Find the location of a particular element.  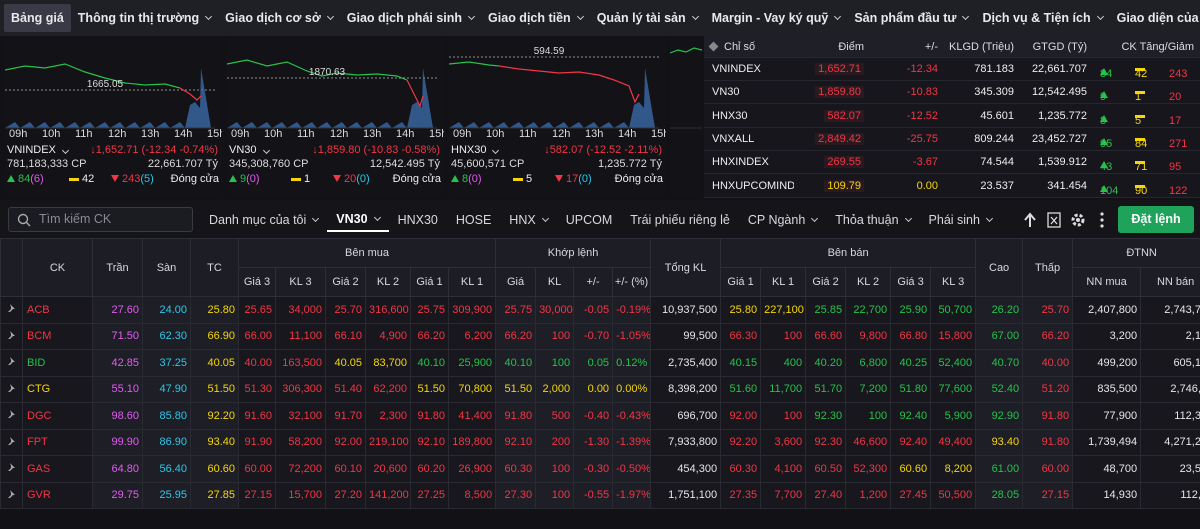

sub-header: NN mua is located at coordinates (1107, 282).